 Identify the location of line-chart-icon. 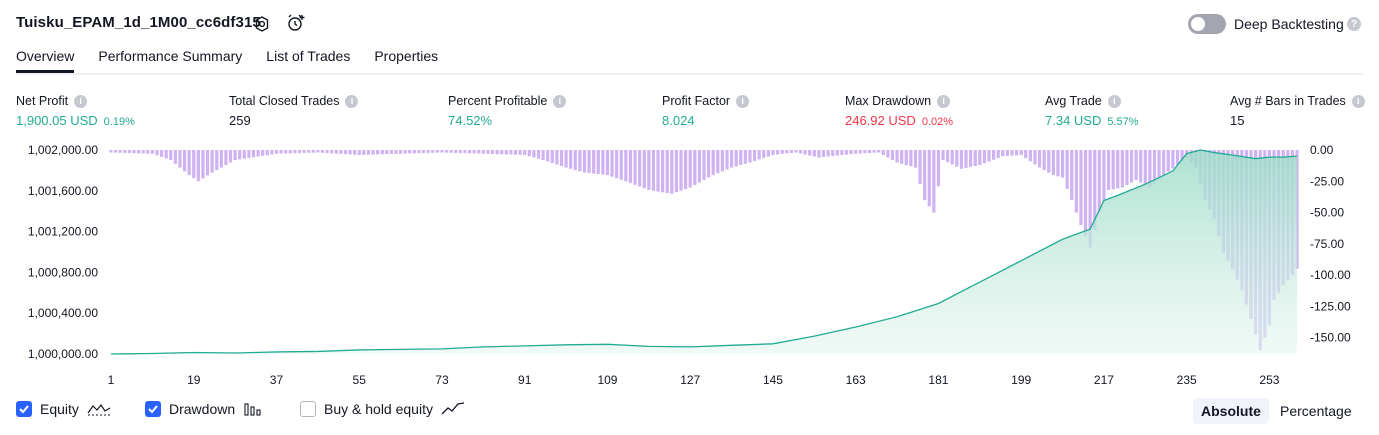
(453, 409).